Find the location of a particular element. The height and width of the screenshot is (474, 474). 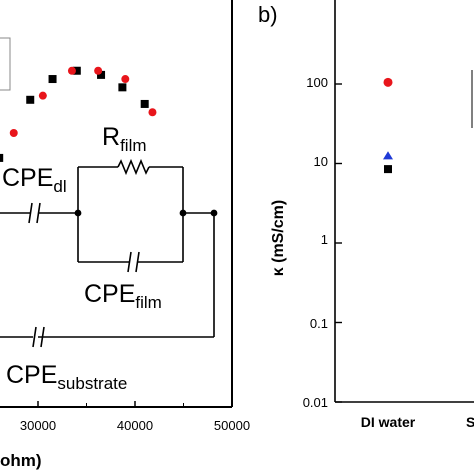

legend-box-fragment is located at coordinates (5, 64).